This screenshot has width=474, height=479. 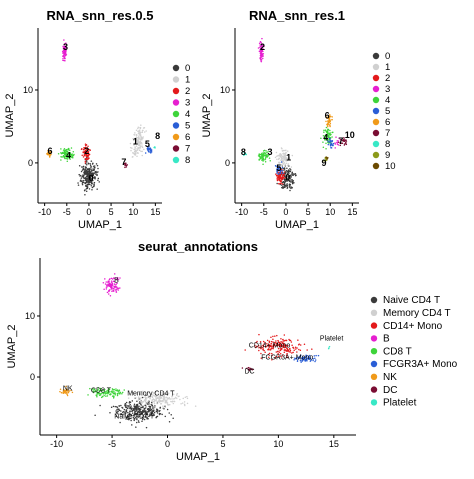 I want to click on legend-label-6: 6, so click(x=387, y=122).